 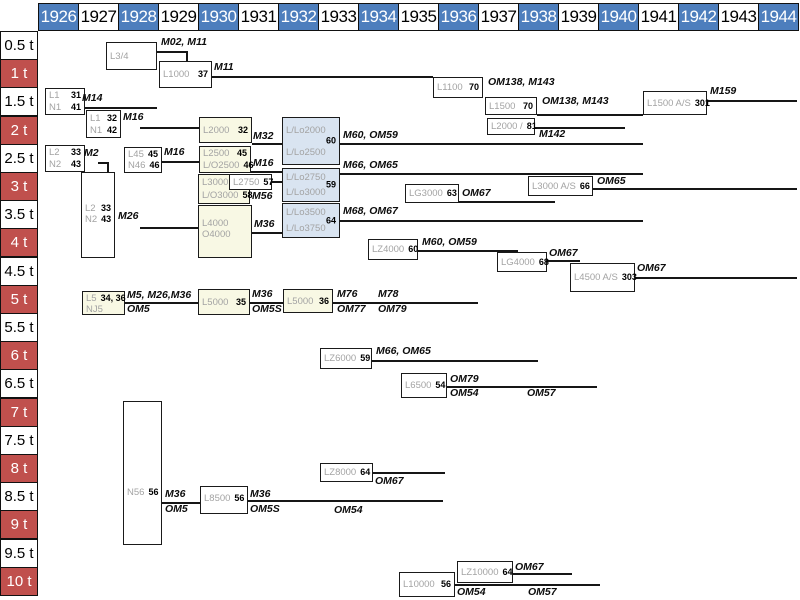 I want to click on model-box-row: L6500 54, so click(x=425, y=385).